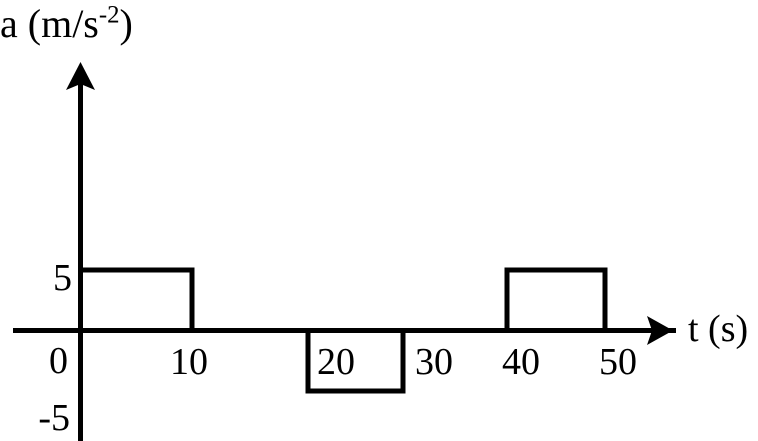 The width and height of the screenshot is (758, 441). I want to click on y-tick-label-minus-5: -5, so click(54, 418).